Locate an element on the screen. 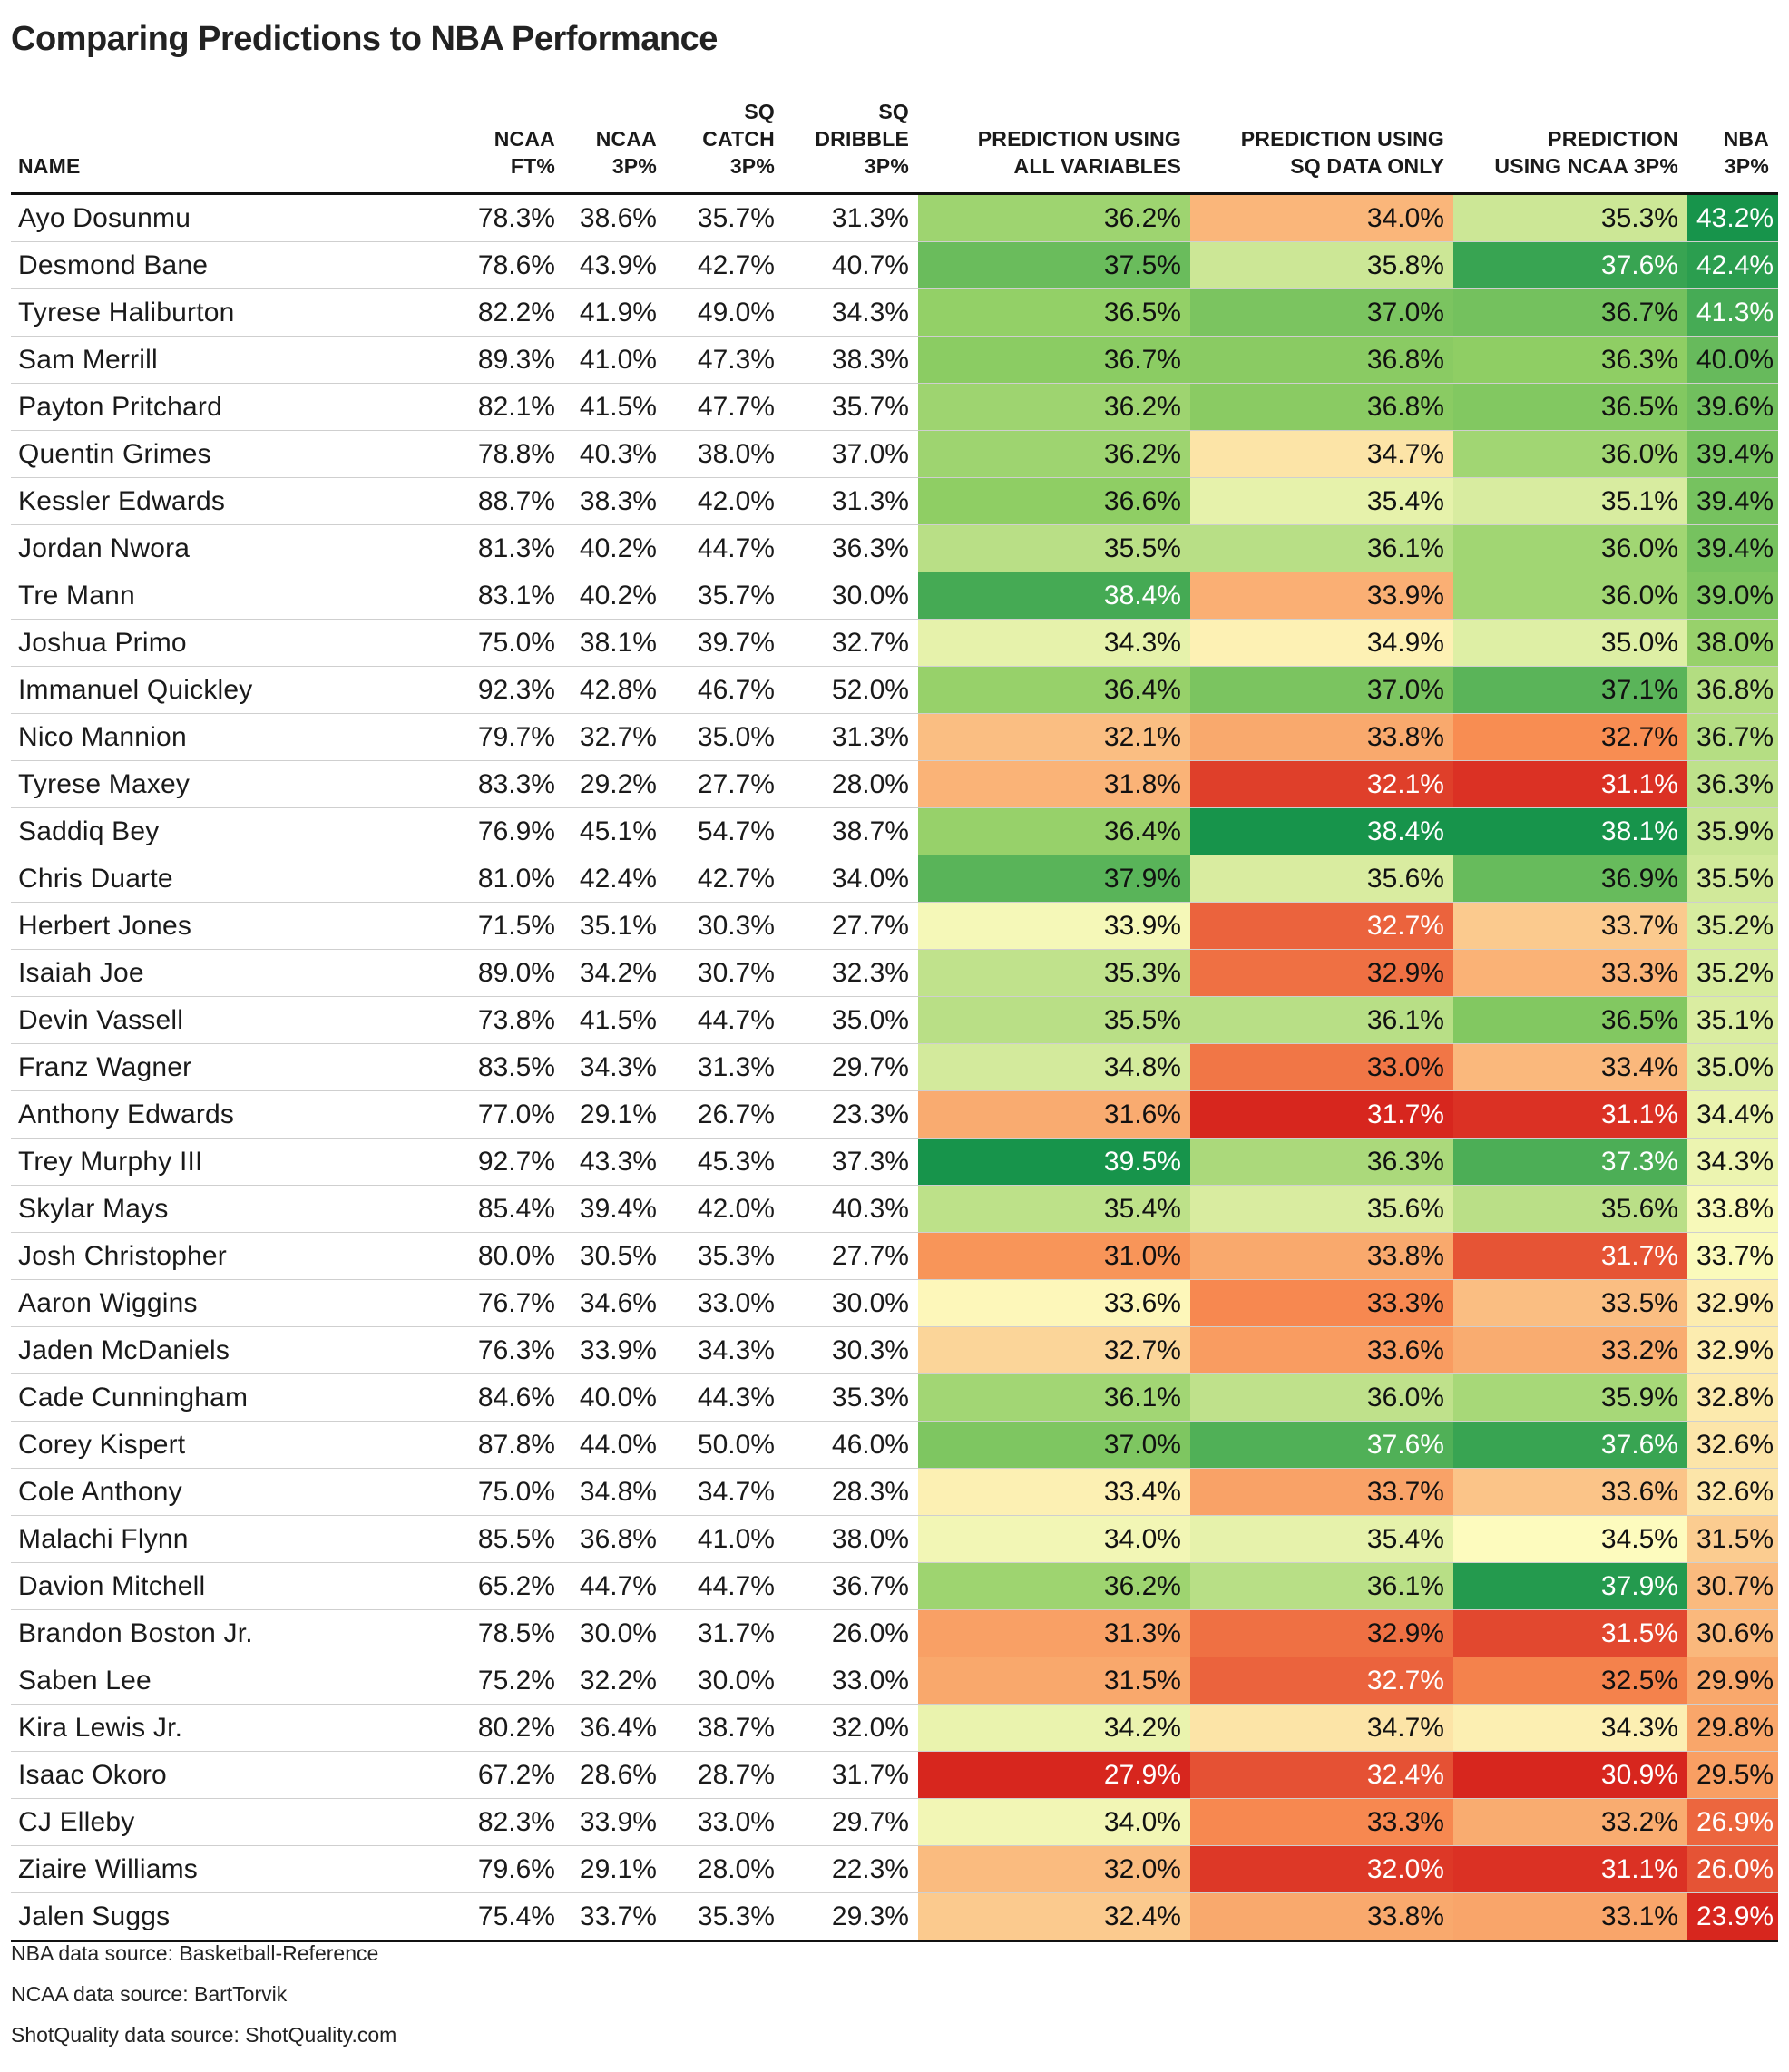 Image resolution: width=1789 pixels, height=2072 pixels. nba-3p-cell: 33.7% is located at coordinates (1732, 1256).